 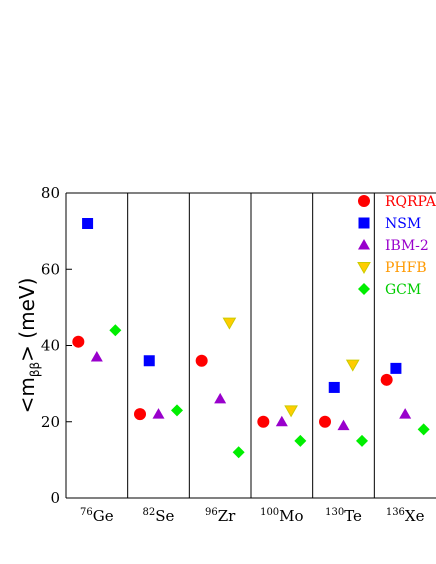 I want to click on y-axis-label: <mββ> (meV), so click(x=28, y=346).